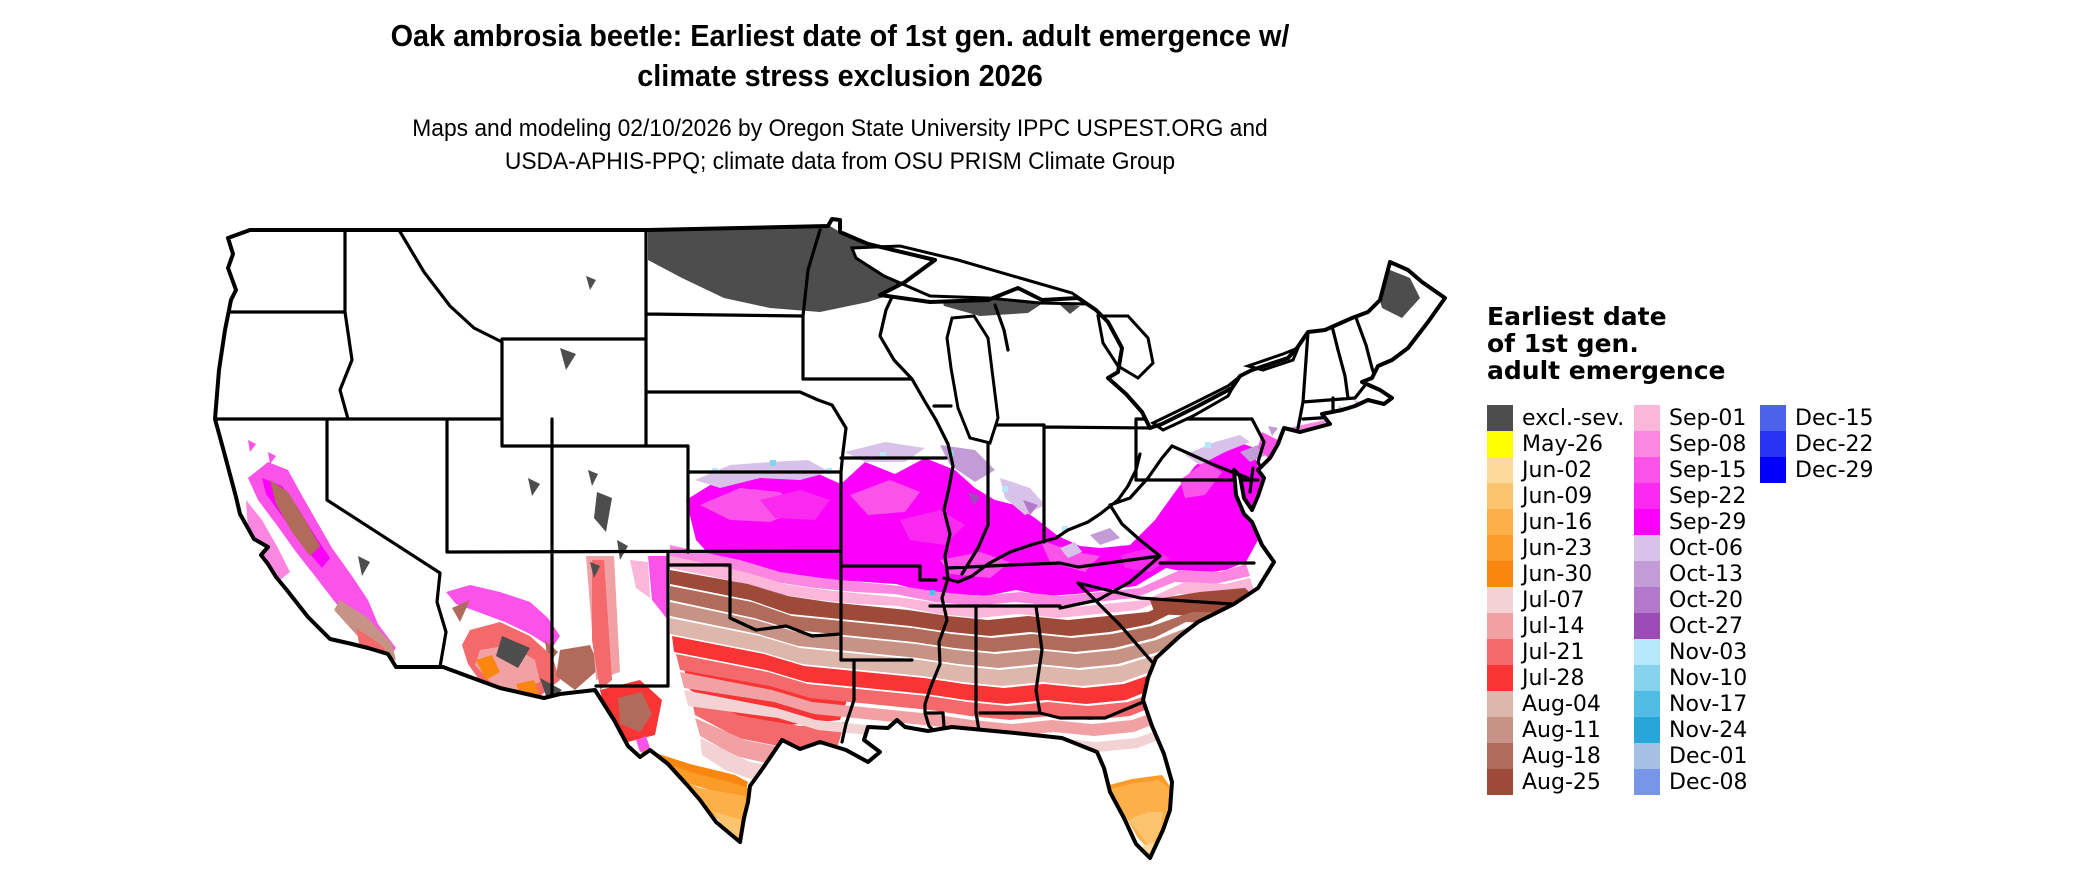 The image size is (2100, 892). What do you see at coordinates (1557, 470) in the screenshot?
I see `legend-label: Jun-02` at bounding box center [1557, 470].